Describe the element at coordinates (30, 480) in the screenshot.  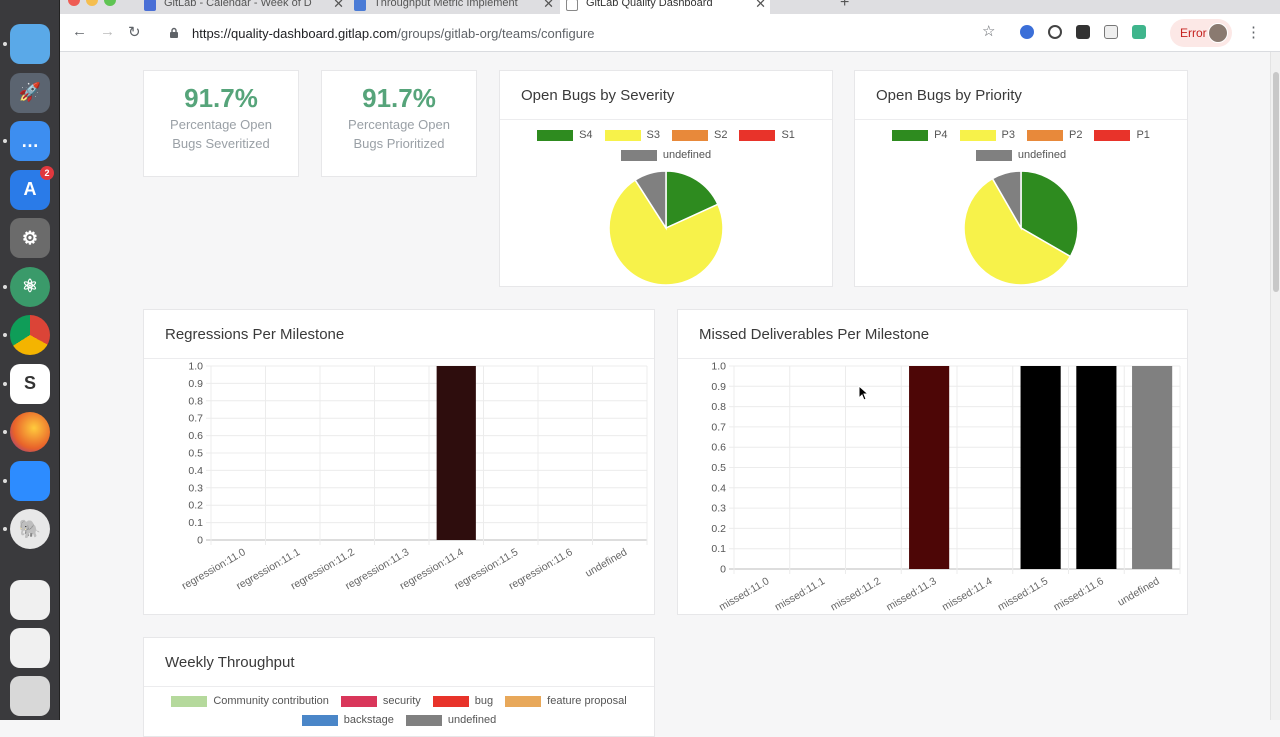
I see `zoom-icon` at that location.